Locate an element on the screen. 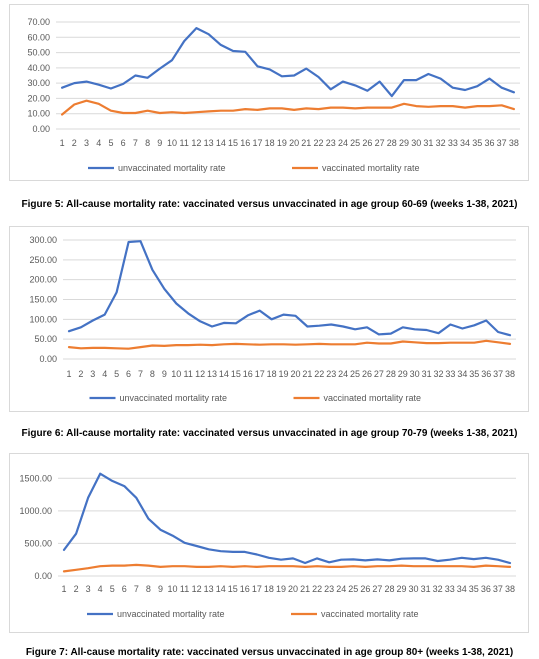  x-tick-label: 31 is located at coordinates (427, 374).